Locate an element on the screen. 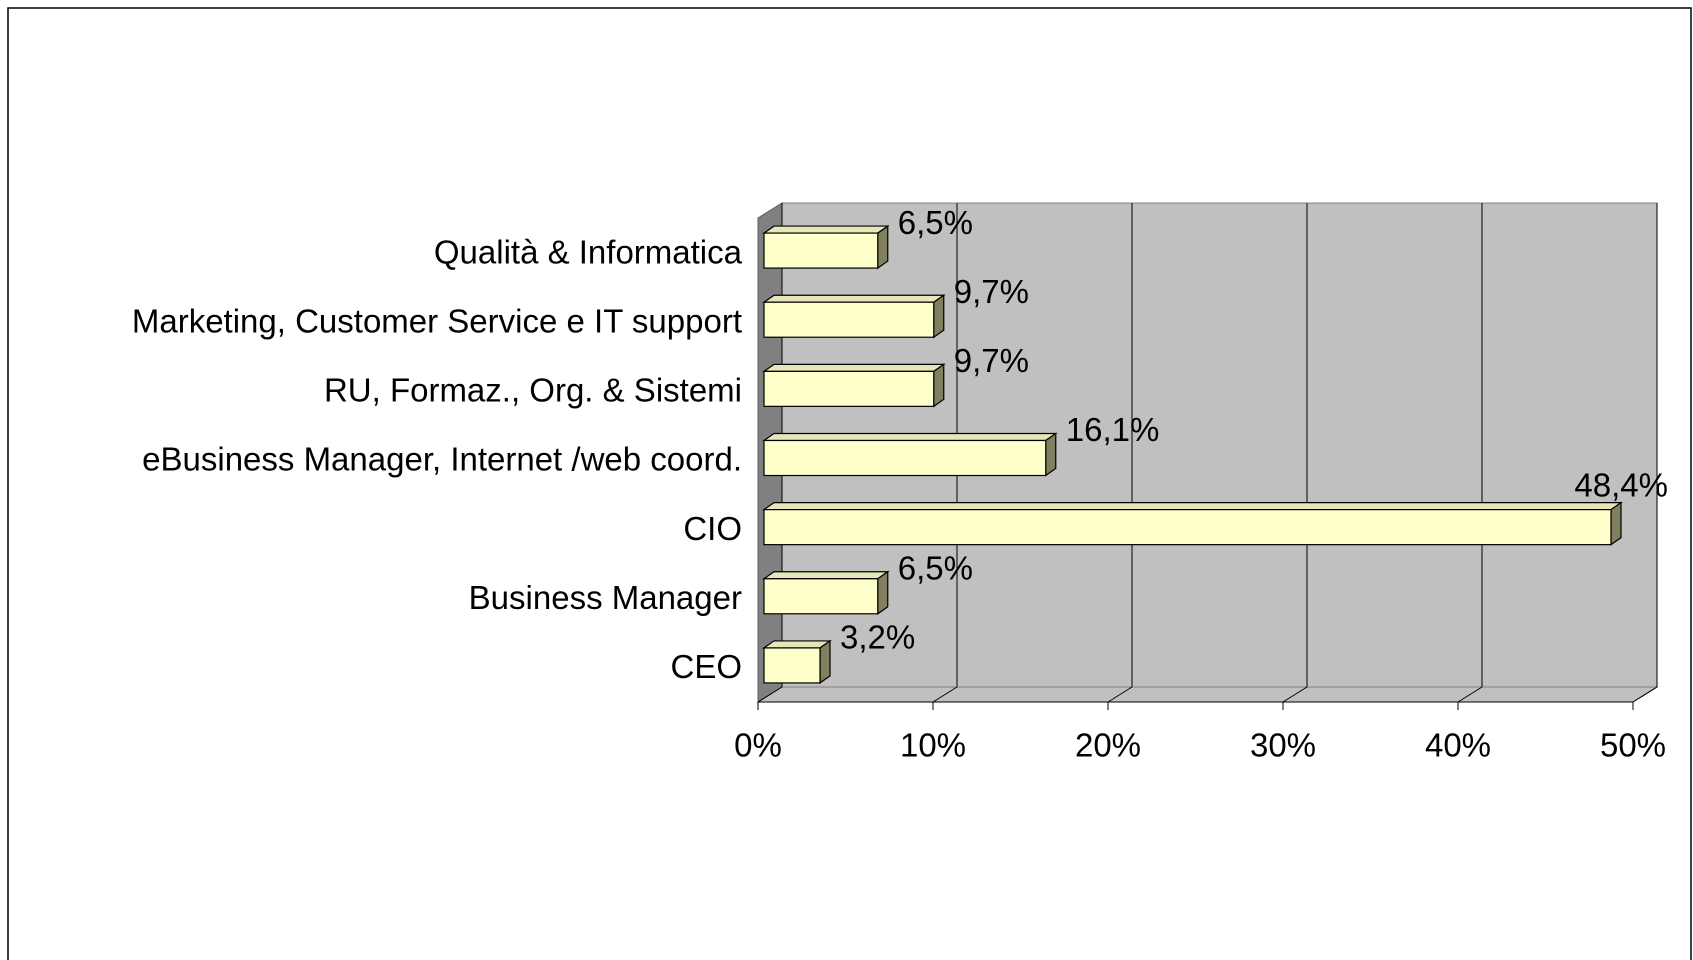 The height and width of the screenshot is (960, 1693). y-tick-label: eBusiness Manager, Internet /web coord. is located at coordinates (442, 459).